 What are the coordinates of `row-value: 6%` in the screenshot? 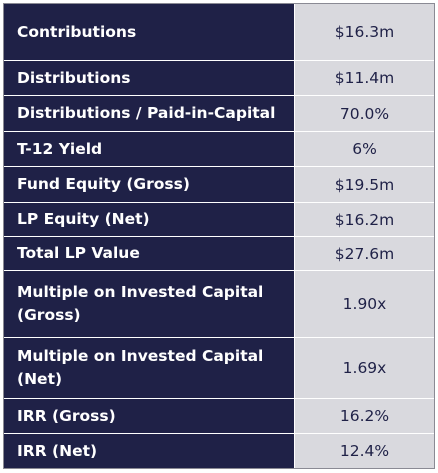 It's located at (364, 149).